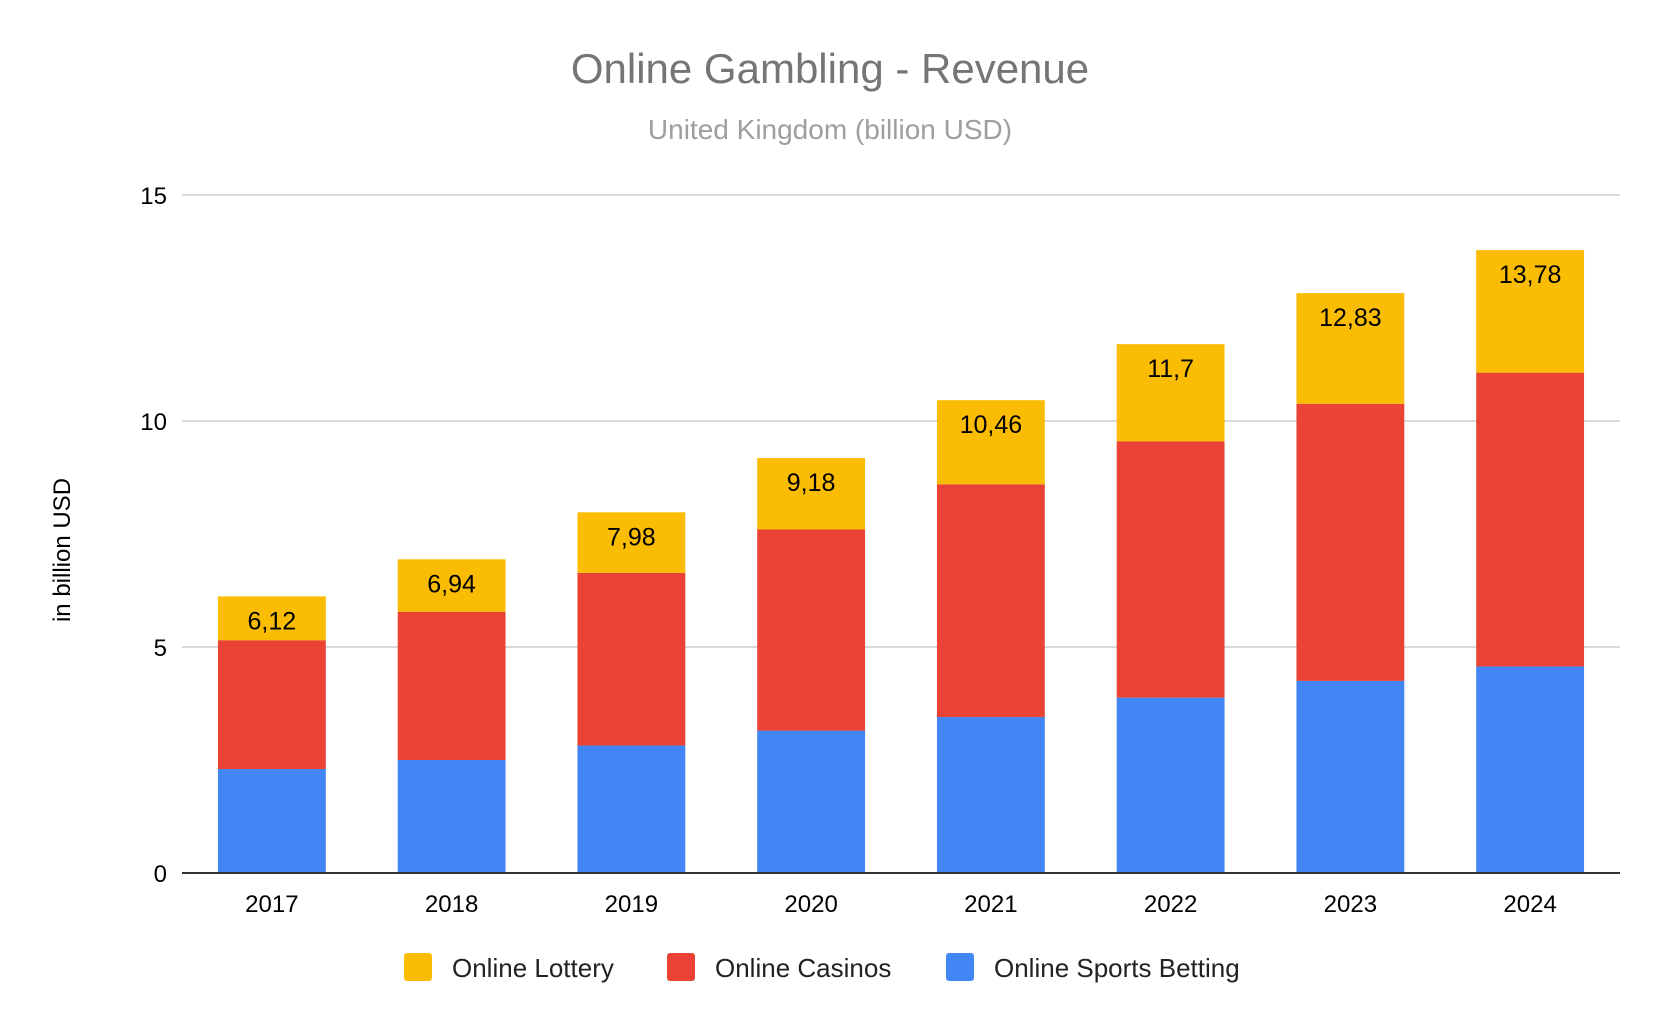  What do you see at coordinates (153, 196) in the screenshot?
I see `y-tick-label: 15` at bounding box center [153, 196].